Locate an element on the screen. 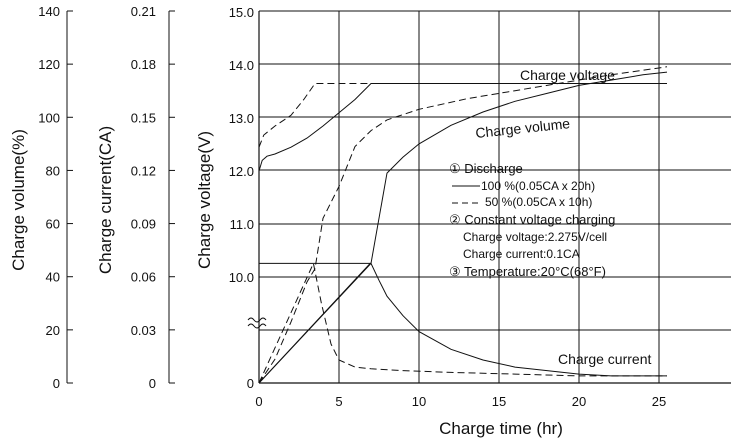 This screenshot has height=440, width=731. annotation-line-3: 50 %(0.05CA x 10h) is located at coordinates (538, 202).